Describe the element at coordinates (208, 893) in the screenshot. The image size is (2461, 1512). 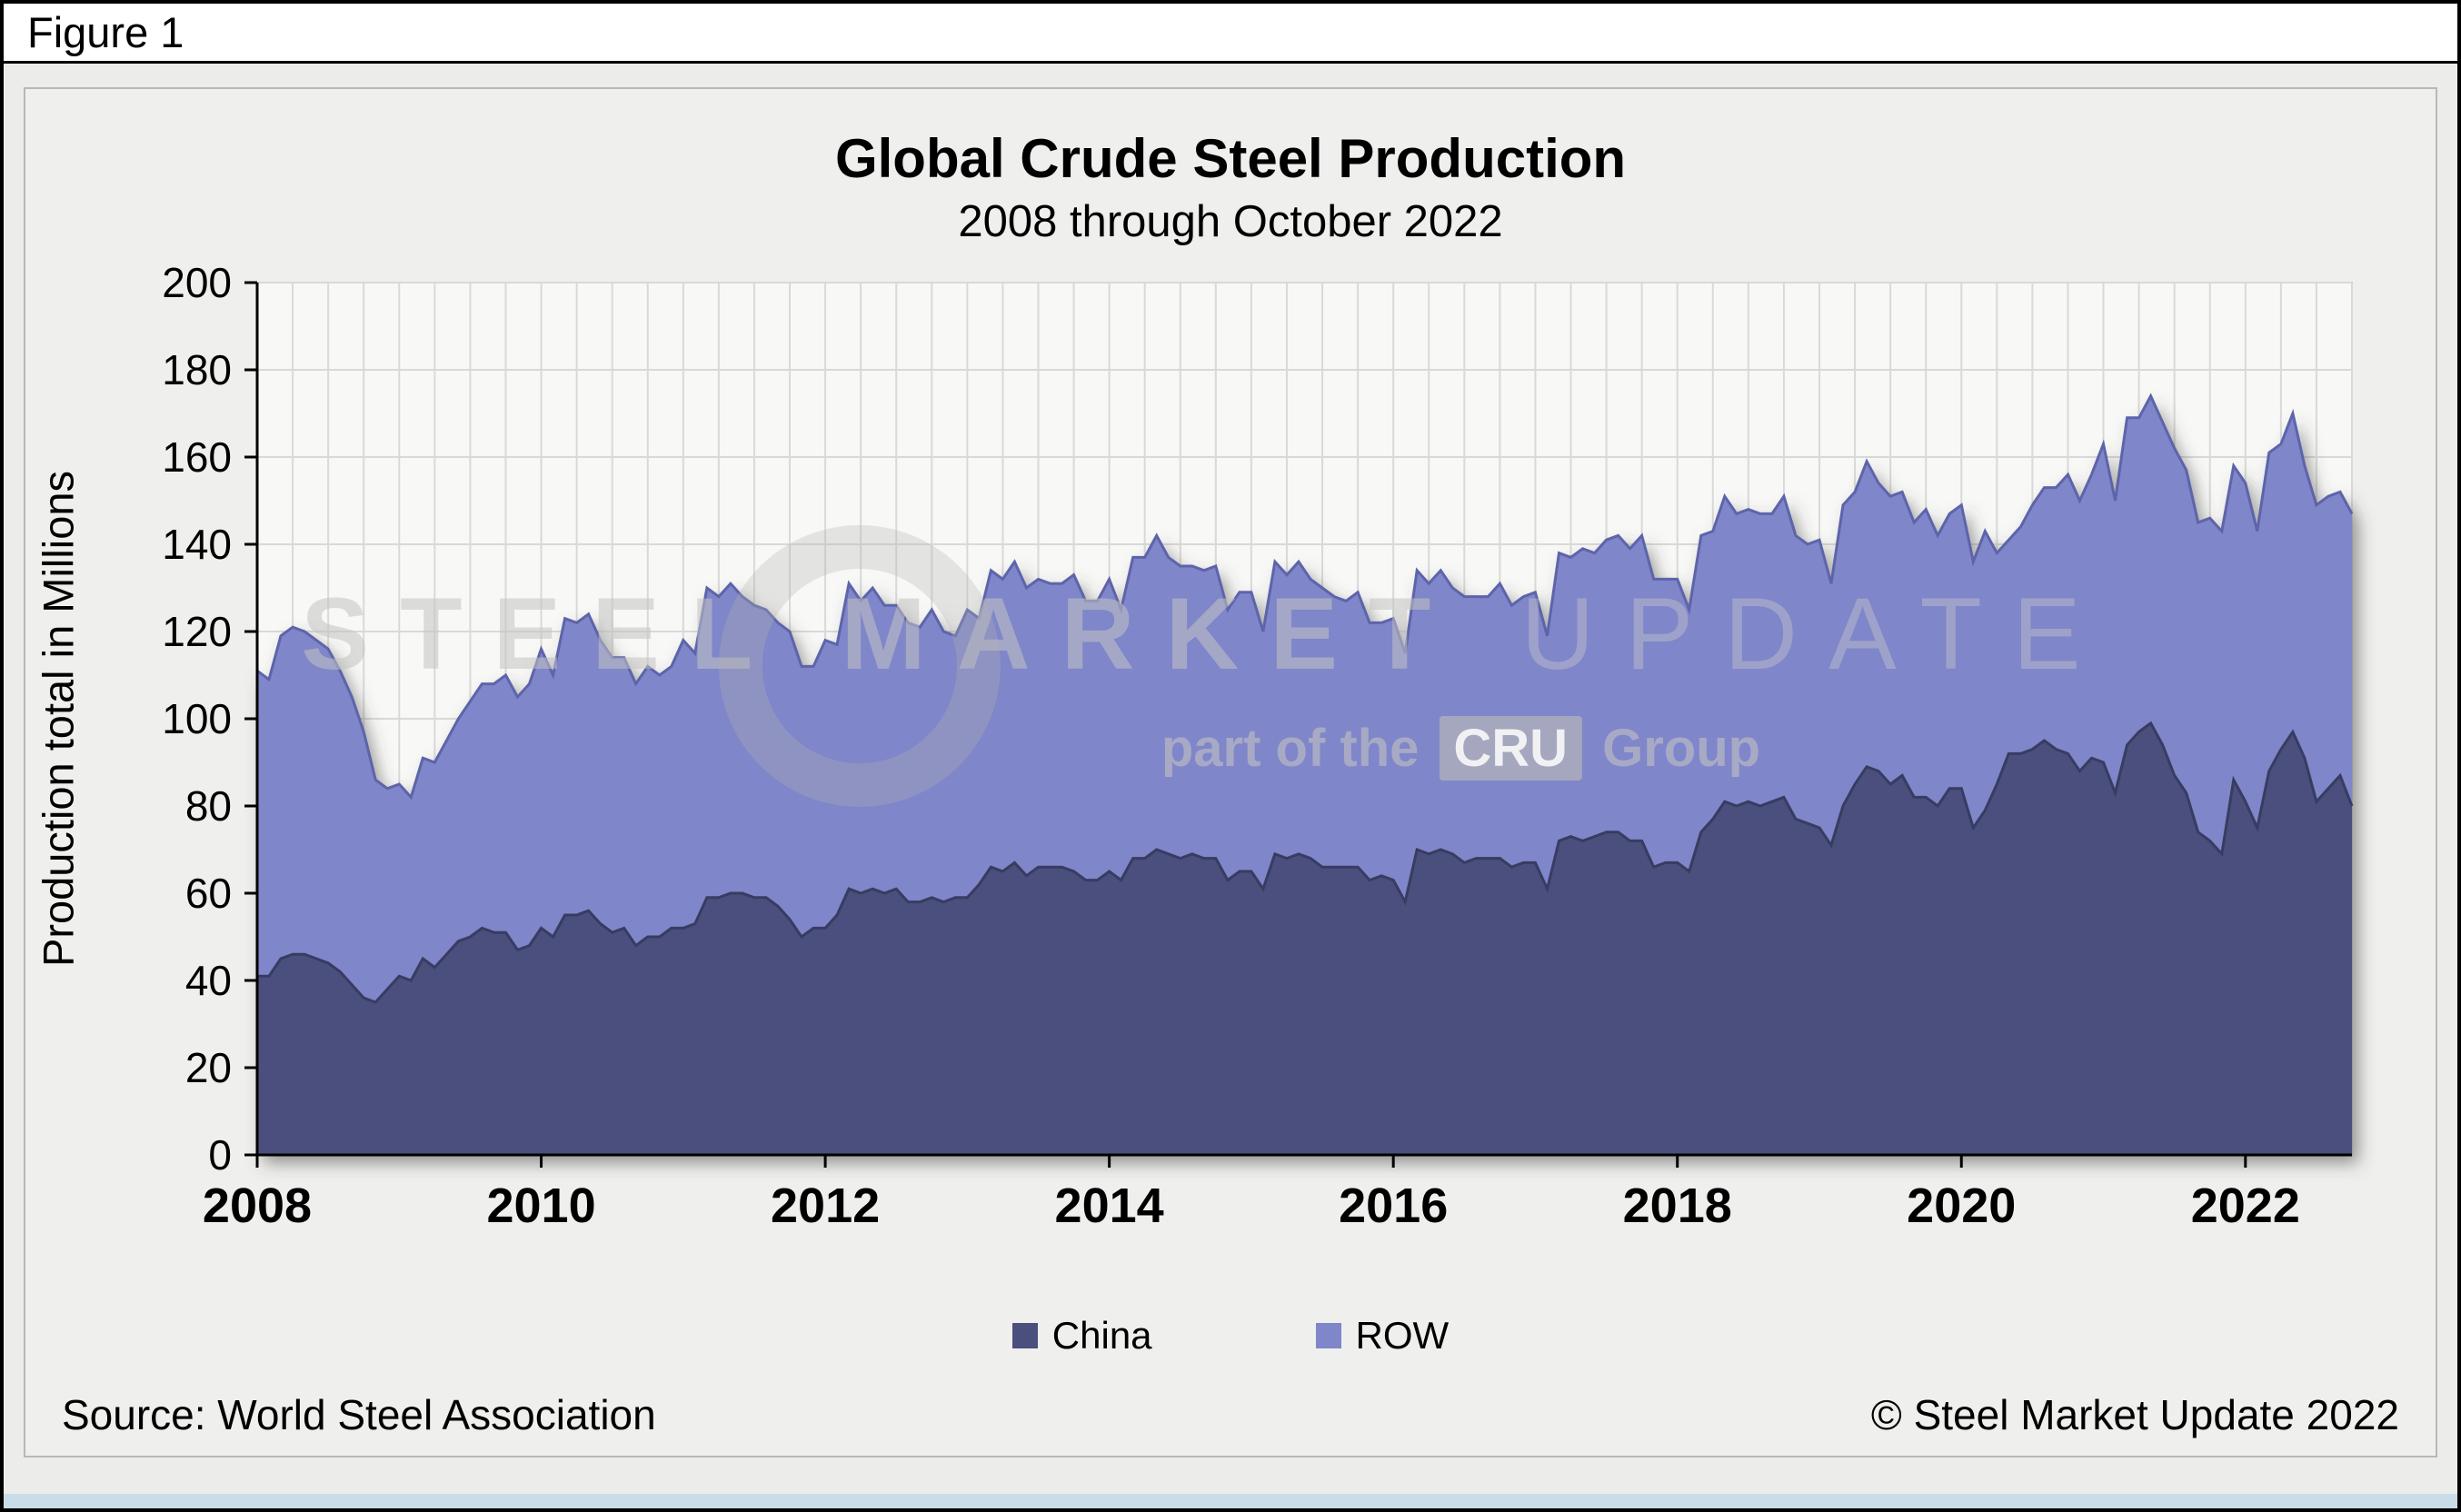
I see `svg-text: 60` at that location.